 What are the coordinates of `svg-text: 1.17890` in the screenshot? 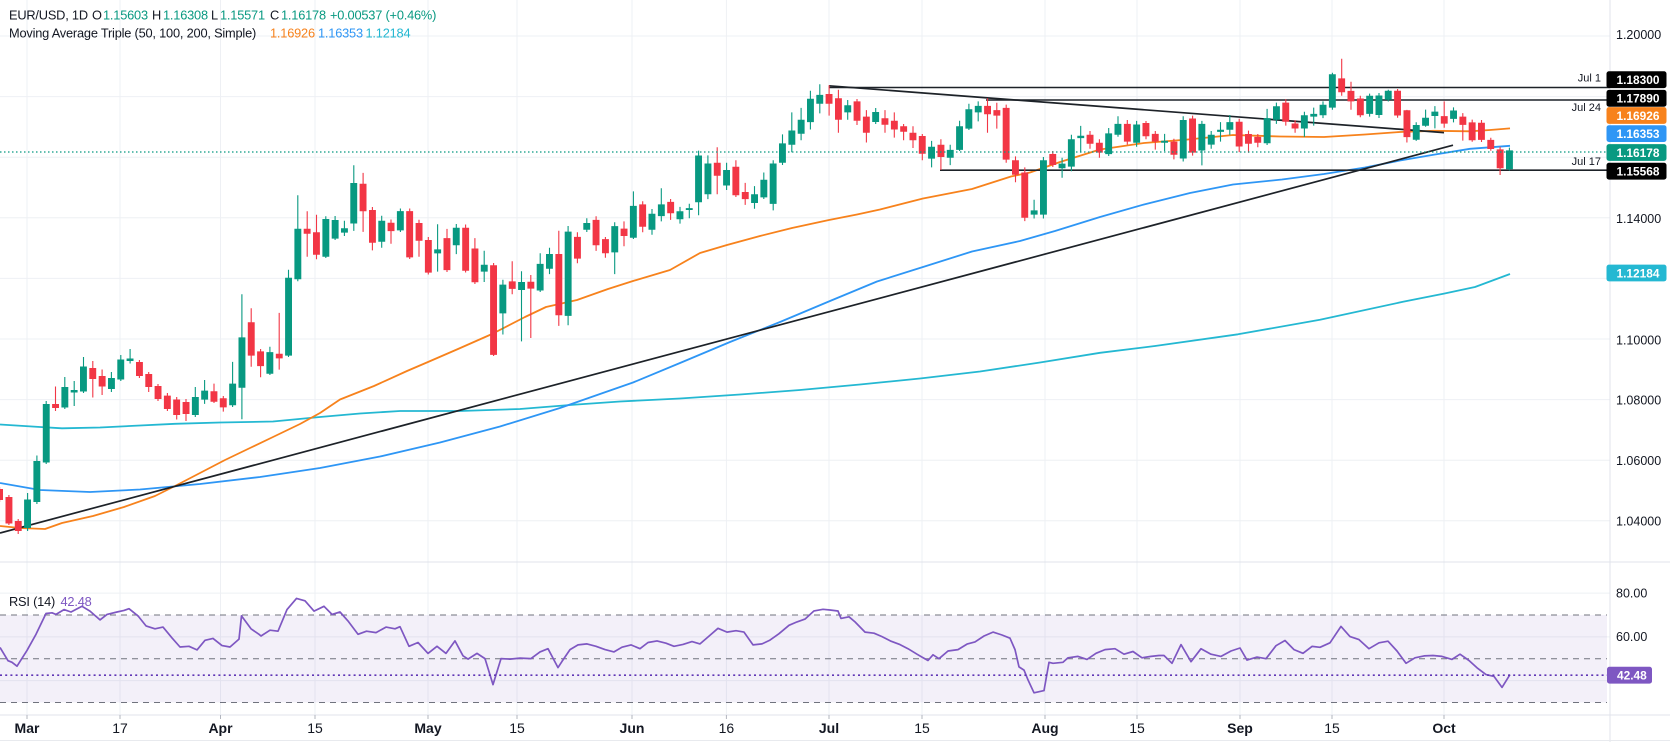 It's located at (1638, 99).